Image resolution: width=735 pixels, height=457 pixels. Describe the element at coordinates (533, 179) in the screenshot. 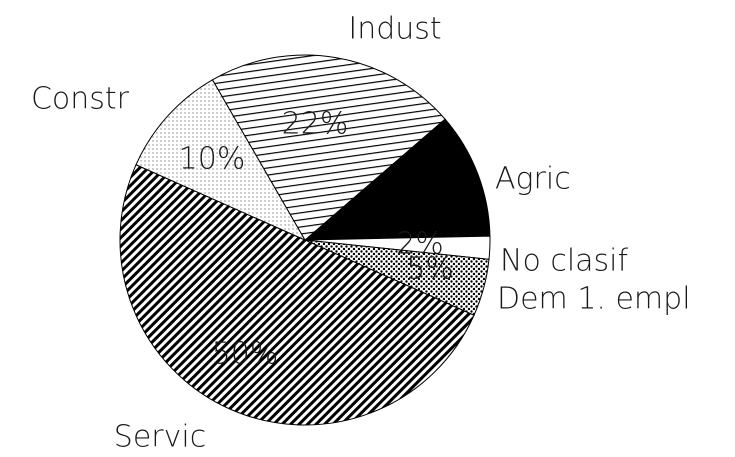

I see `slice-label: Agric` at that location.